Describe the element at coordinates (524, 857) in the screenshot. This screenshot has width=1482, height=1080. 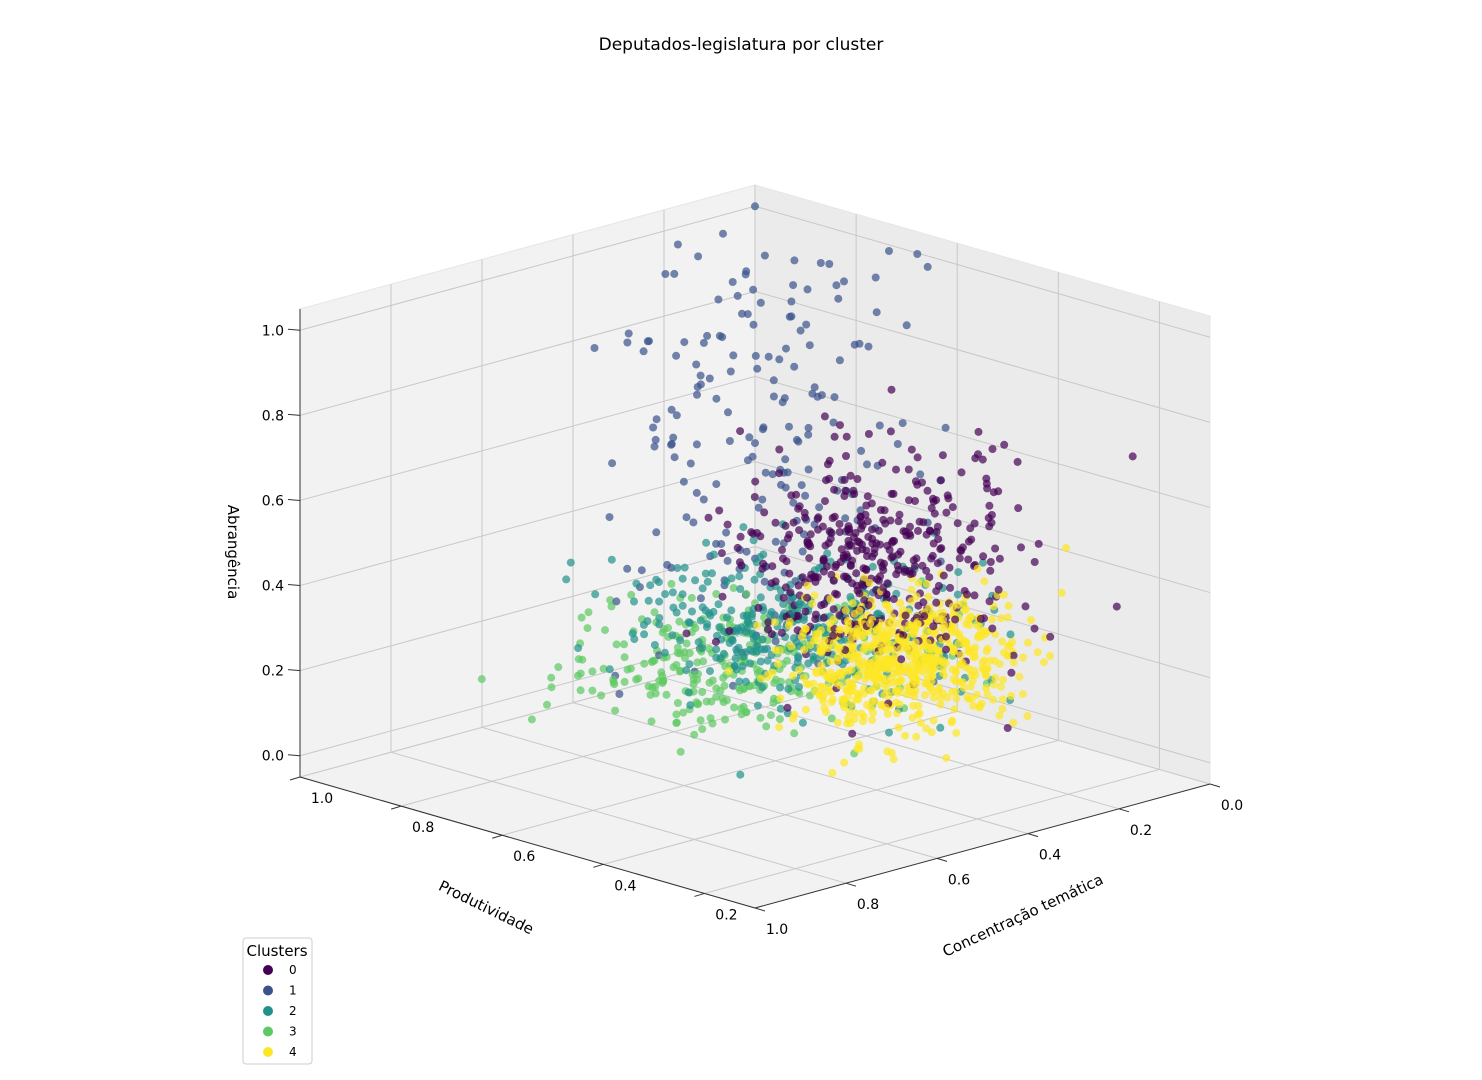
I see `y-tick-label: 0.6` at that location.